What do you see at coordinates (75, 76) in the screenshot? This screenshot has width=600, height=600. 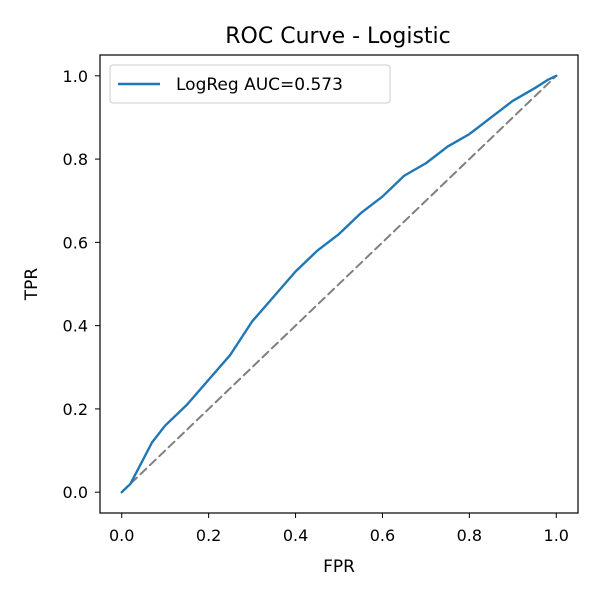 I see `y-tick-label: 1.0` at bounding box center [75, 76].